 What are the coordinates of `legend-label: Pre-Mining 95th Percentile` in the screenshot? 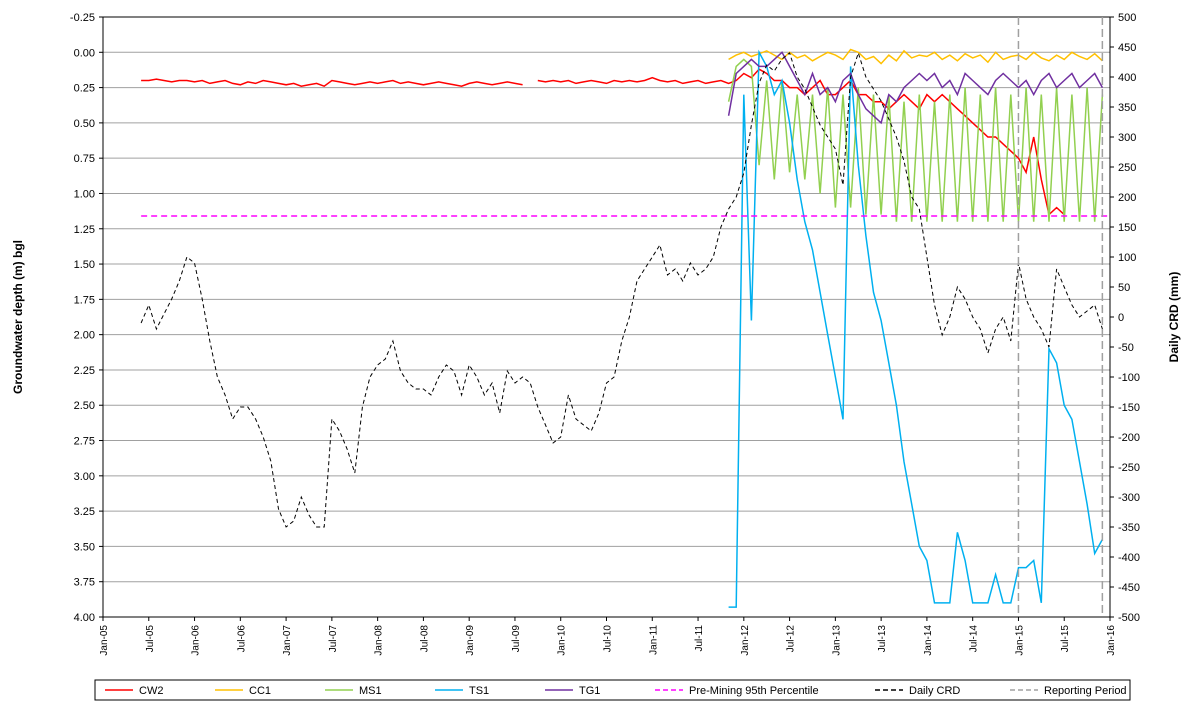 It's located at (754, 691).